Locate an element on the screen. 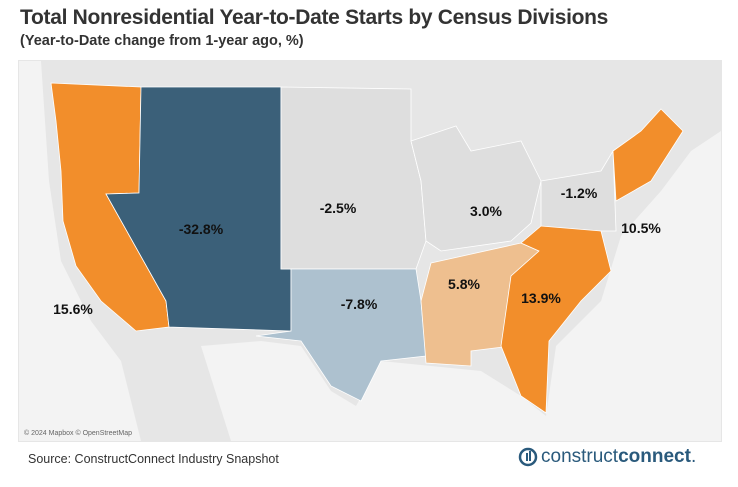 The image size is (738, 487). logo-text-light: construct is located at coordinates (580, 456).